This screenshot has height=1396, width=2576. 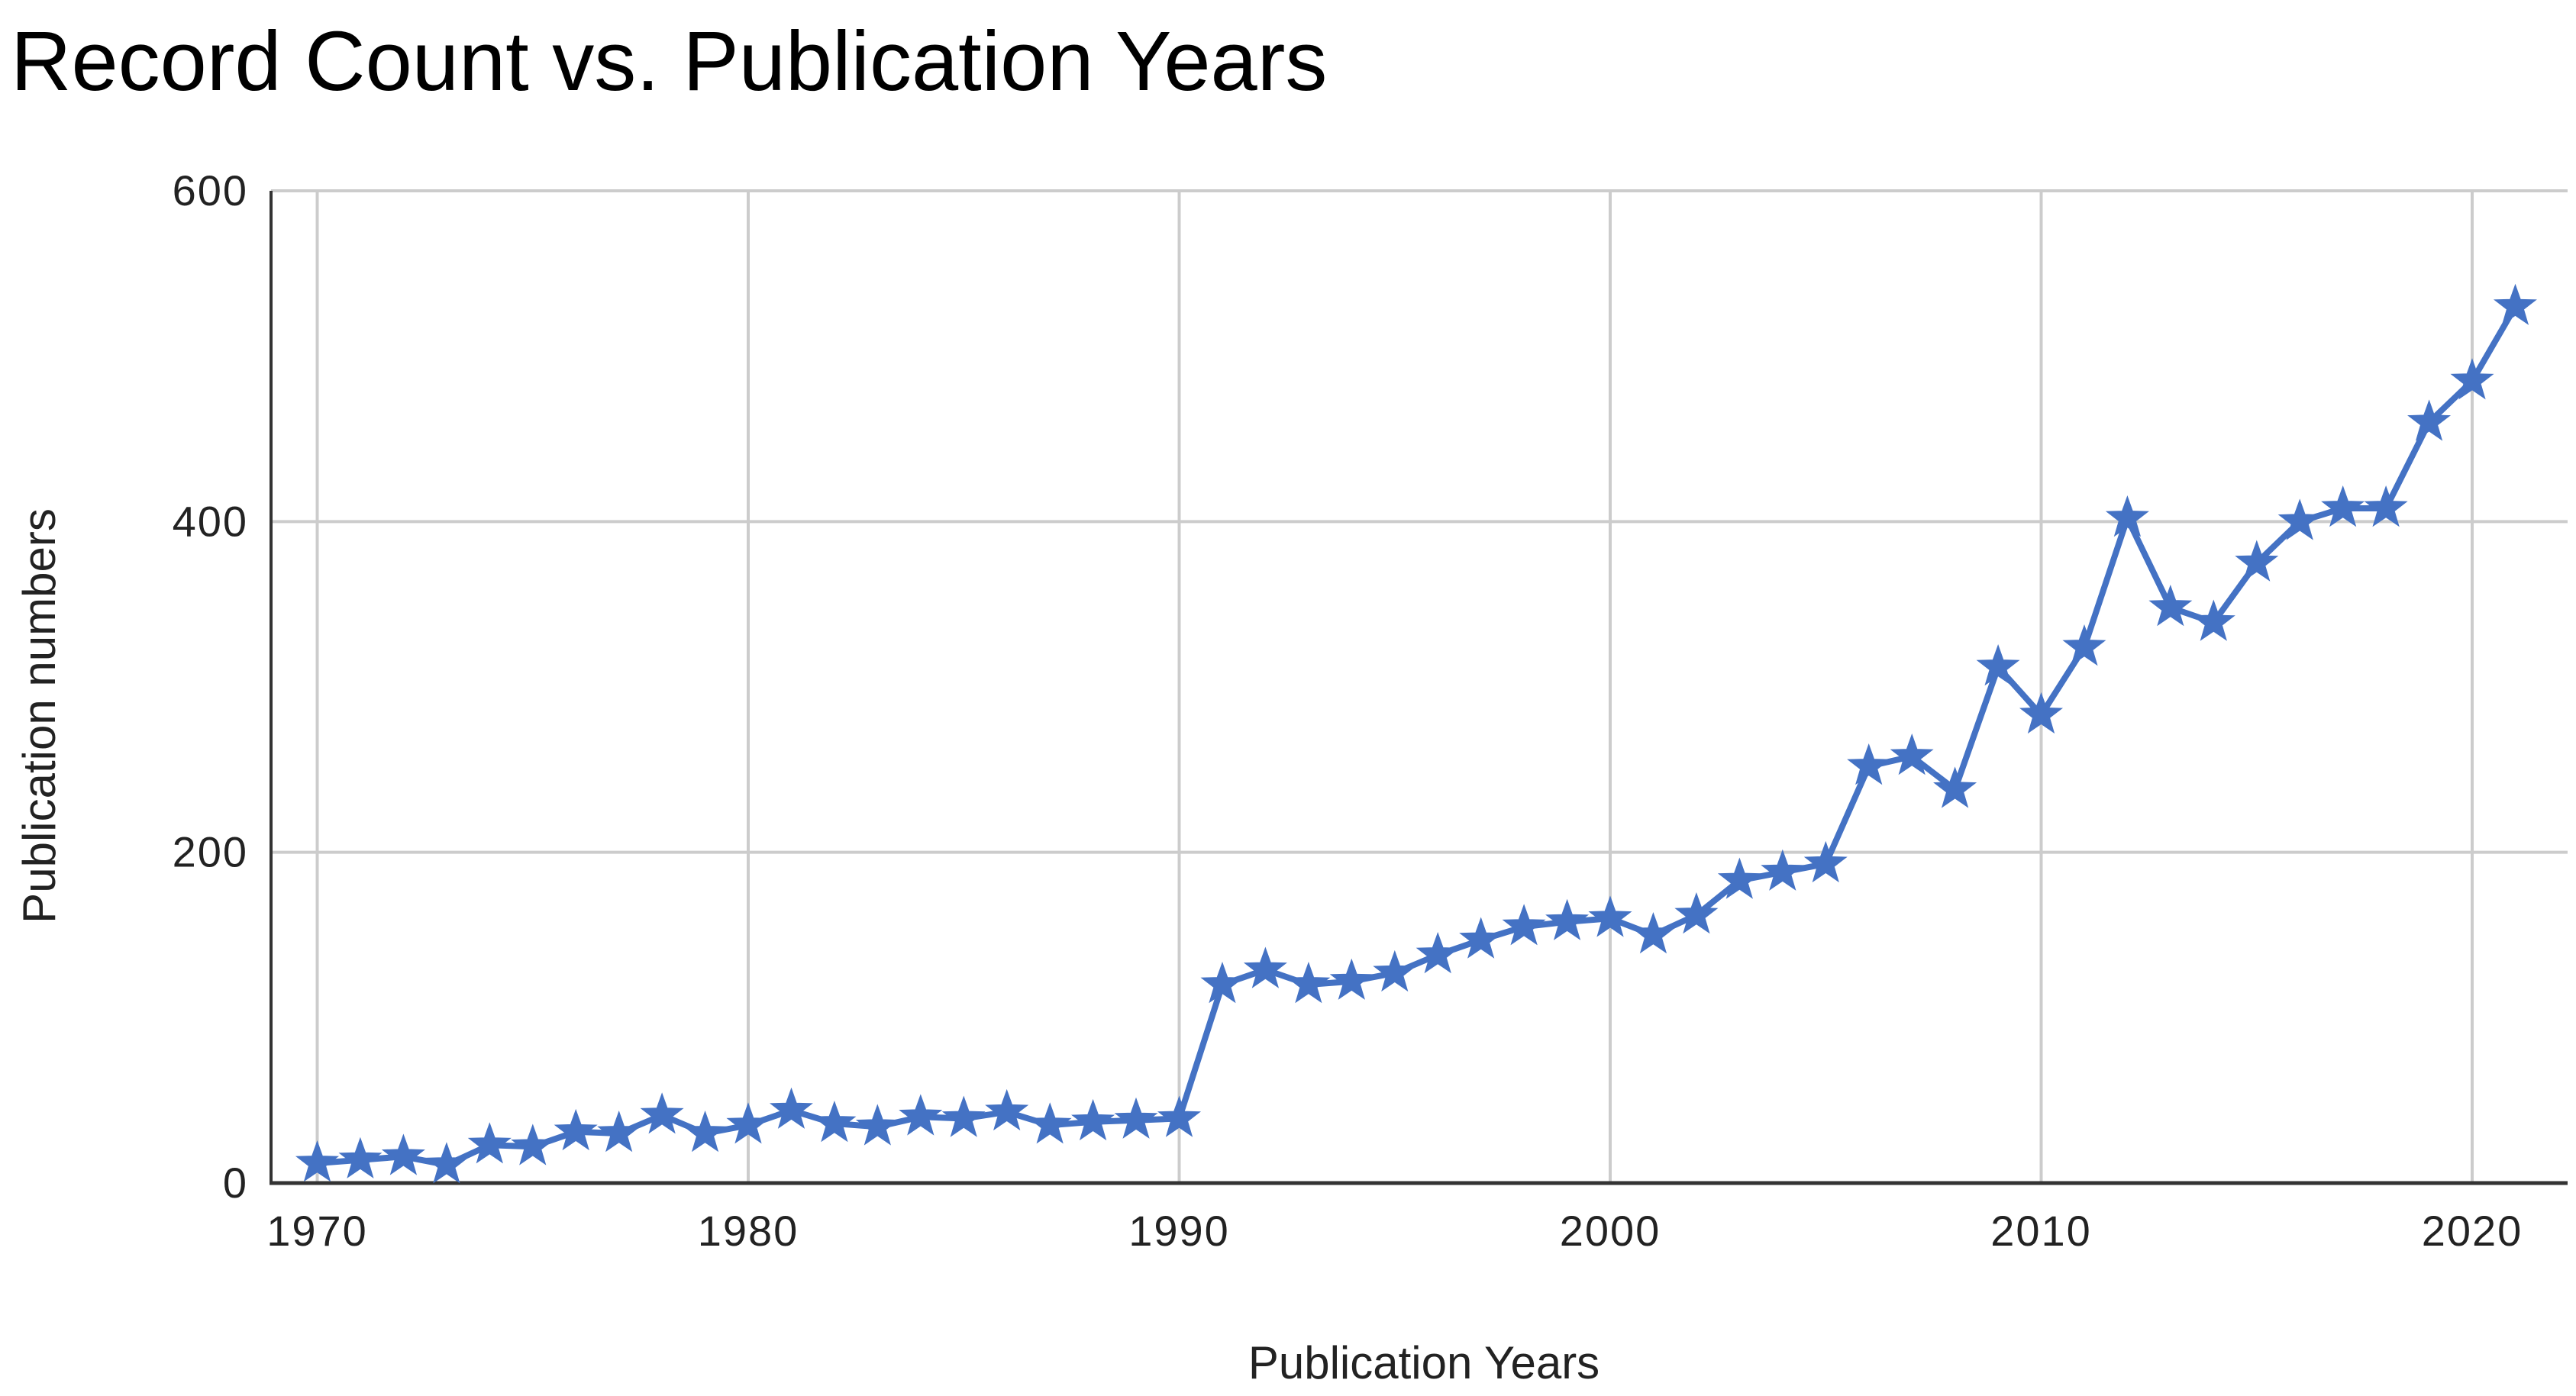 I want to click on x-tick-label: 1990, so click(x=1179, y=1231).